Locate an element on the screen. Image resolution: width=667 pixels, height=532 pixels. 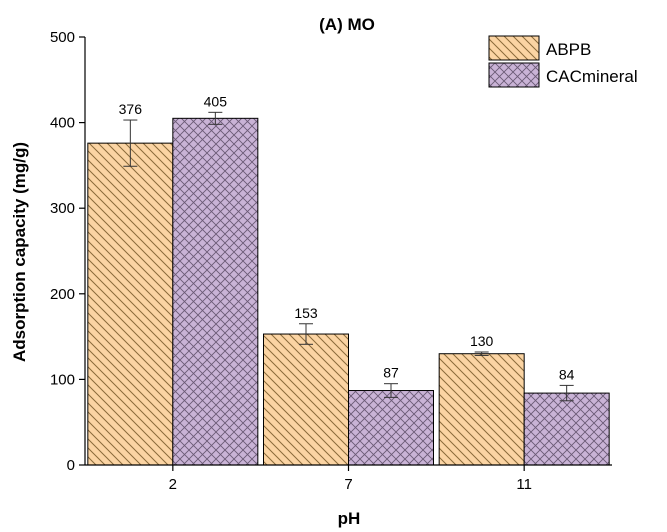
y-tick-label: 200 is located at coordinates (62, 294).